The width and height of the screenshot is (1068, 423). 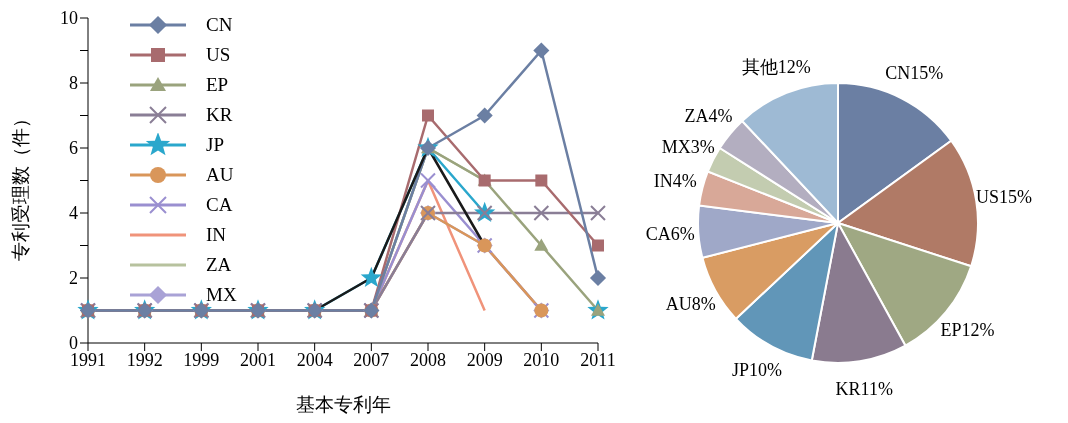 I want to click on slice-label: IN4%, so click(x=675, y=181).